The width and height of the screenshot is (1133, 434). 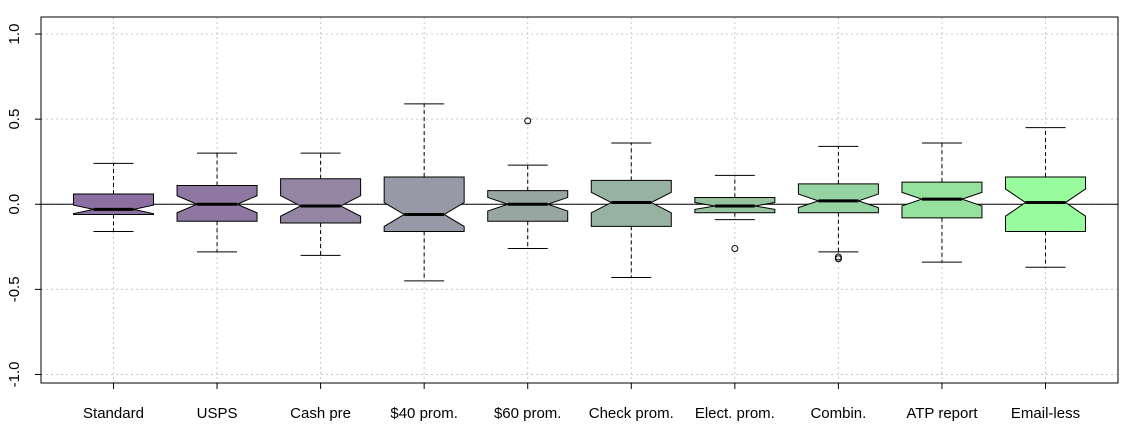 I want to click on y-tick-label: 0.5, so click(x=14, y=119).